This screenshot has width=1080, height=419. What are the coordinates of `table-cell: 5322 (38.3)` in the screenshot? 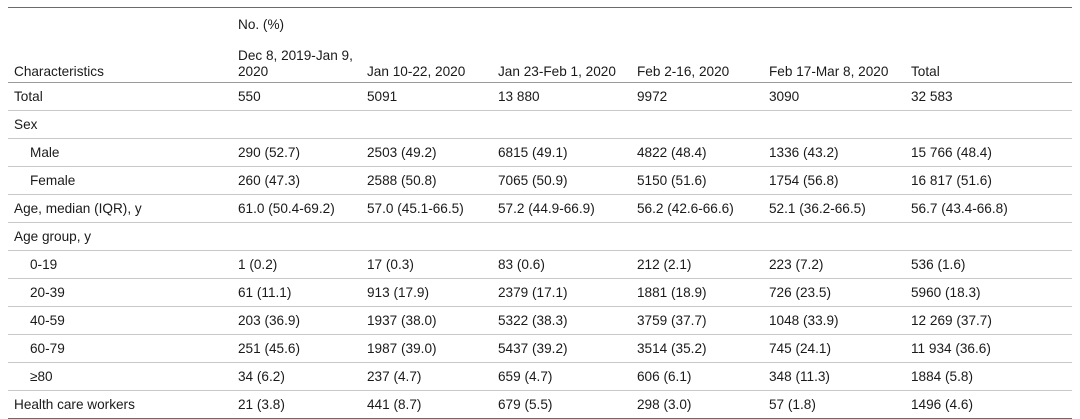 It's located at (561, 320).